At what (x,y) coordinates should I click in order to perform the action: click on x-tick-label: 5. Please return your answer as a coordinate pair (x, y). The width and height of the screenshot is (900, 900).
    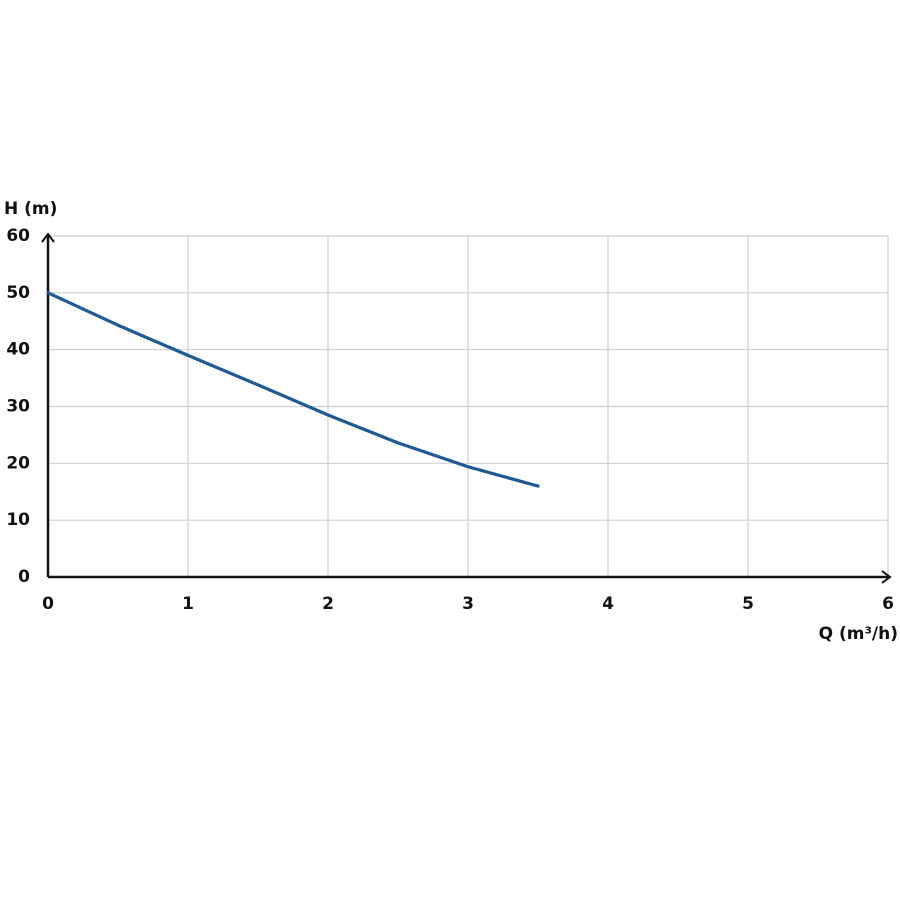
    Looking at the image, I should click on (748, 604).